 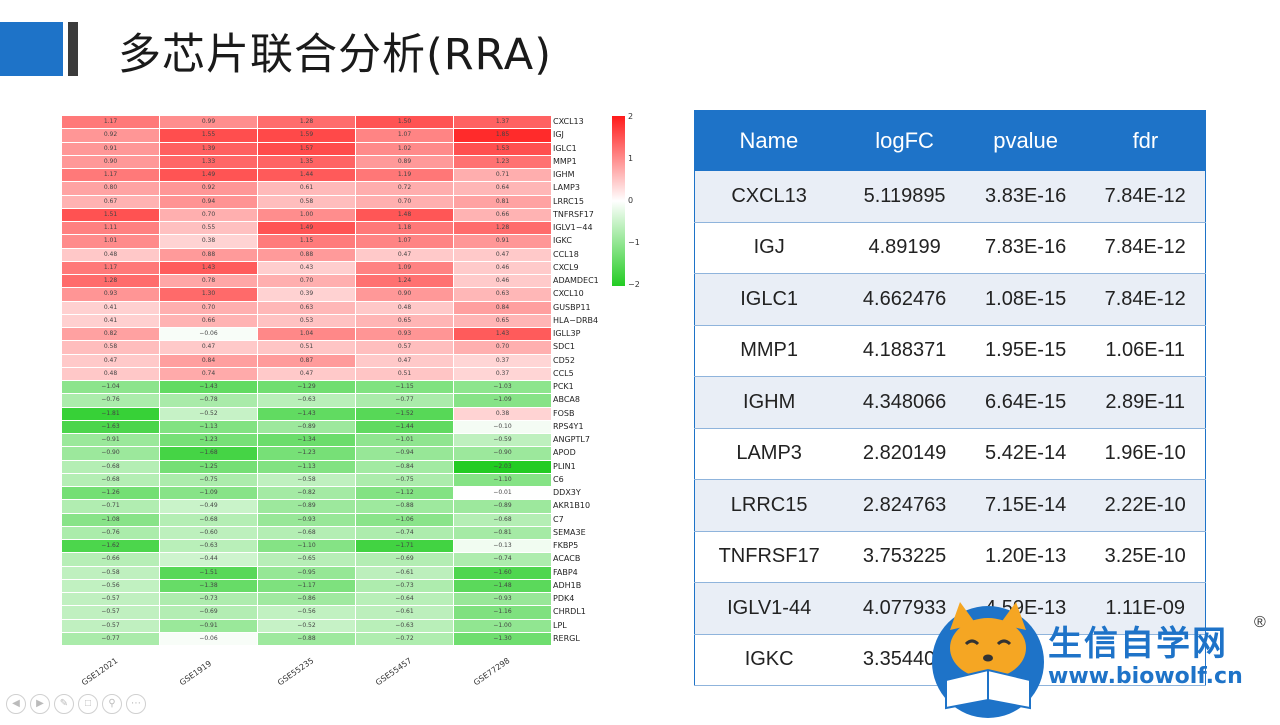 I want to click on pen-icon: ✎, so click(x=64, y=704).